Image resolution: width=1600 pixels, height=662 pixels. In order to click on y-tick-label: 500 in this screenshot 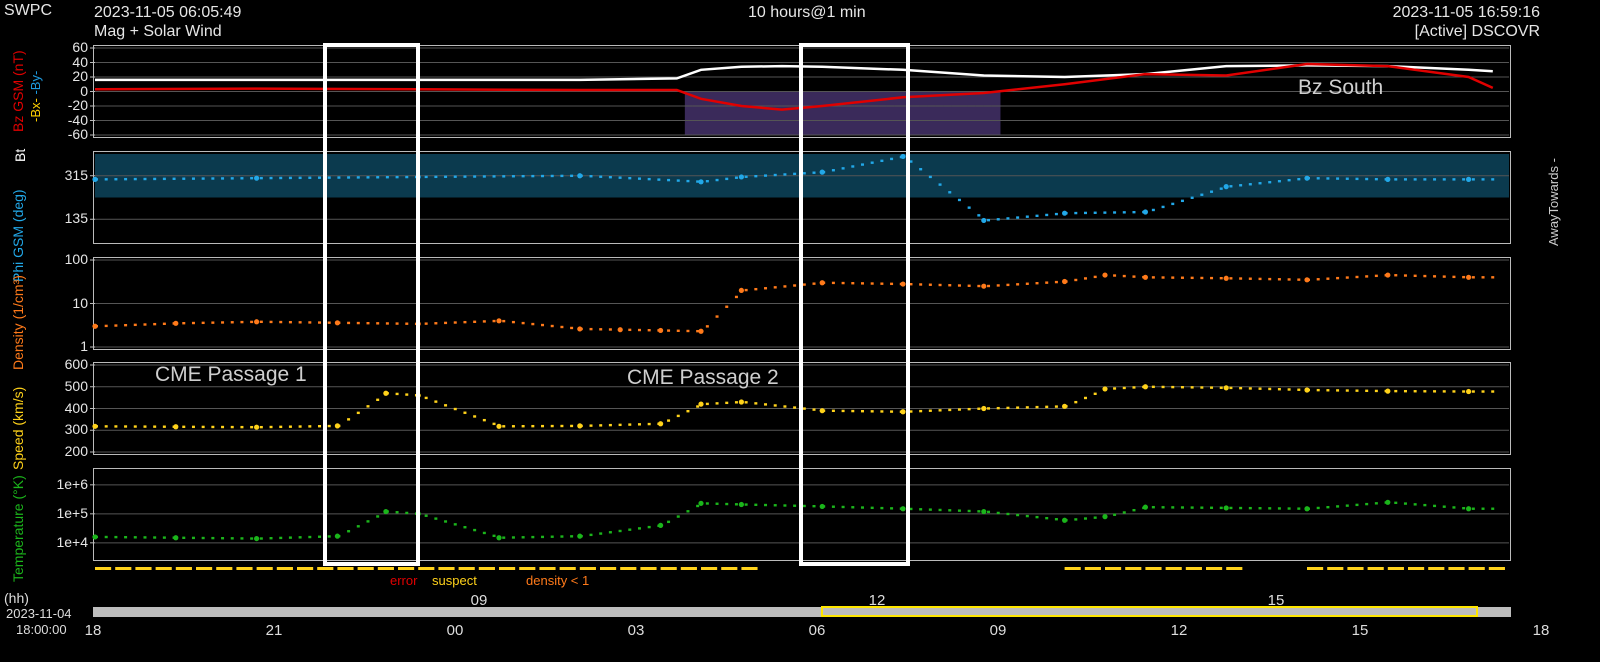, I will do `click(76, 385)`.